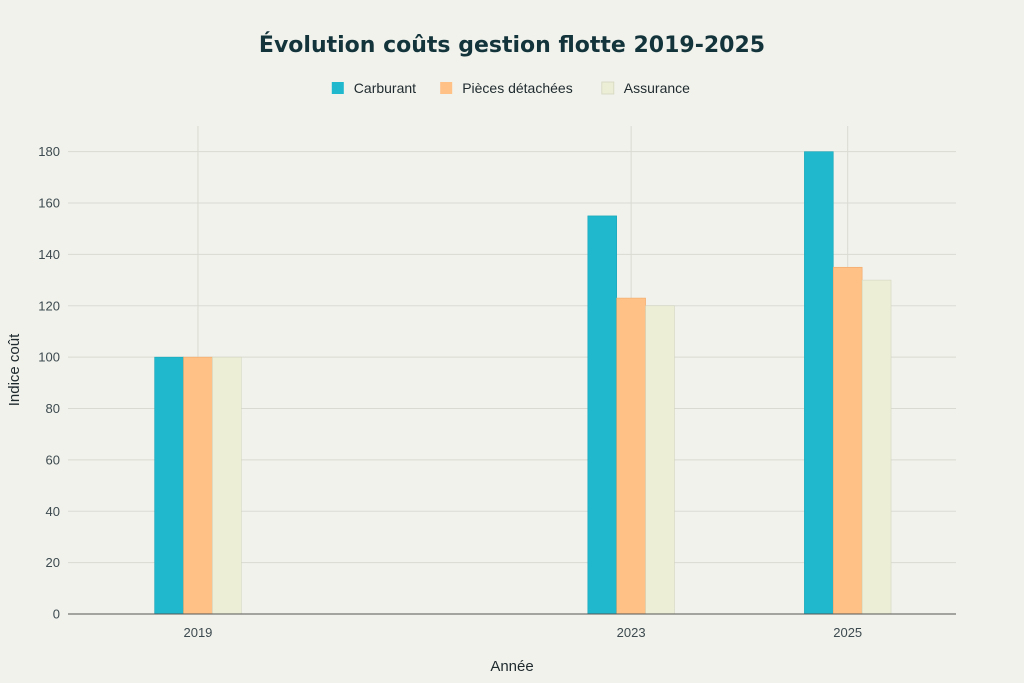 The image size is (1024, 683). What do you see at coordinates (227, 485) in the screenshot?
I see `bar-assurance-2019` at bounding box center [227, 485].